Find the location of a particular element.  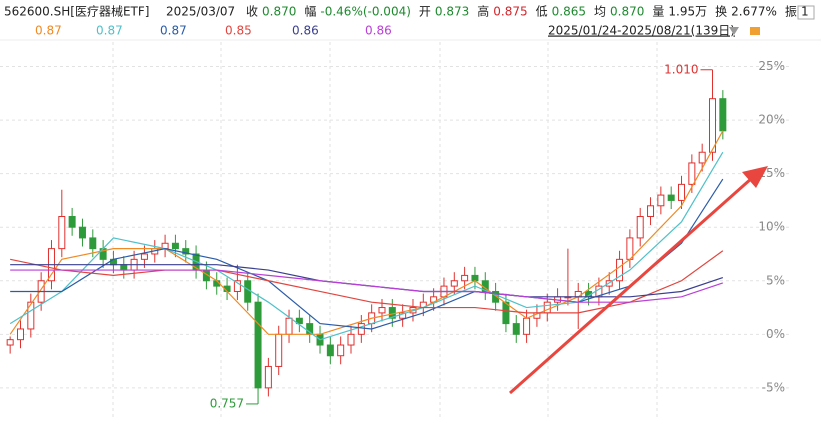

quote-value: 0.875 is located at coordinates (510, 12).